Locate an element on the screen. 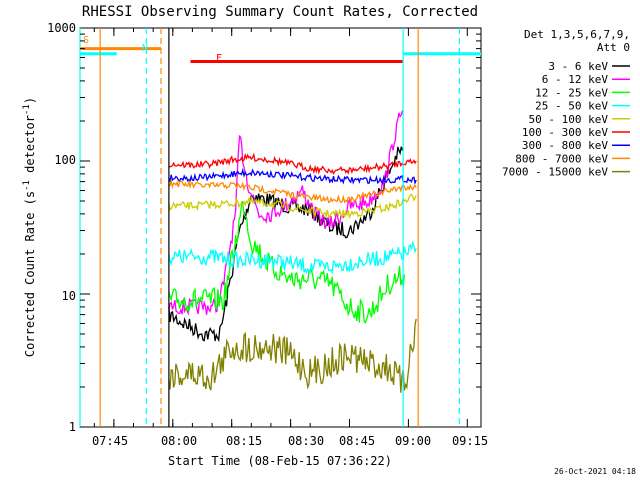  flag-letter-s: S is located at coordinates (86, 40).